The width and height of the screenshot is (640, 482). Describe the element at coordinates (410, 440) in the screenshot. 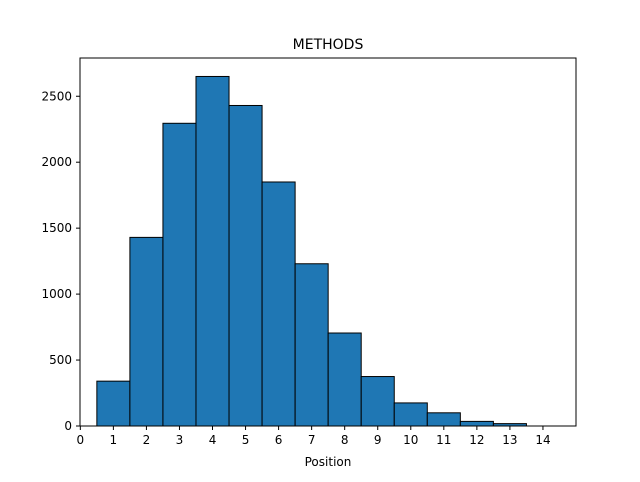

I see `x-tick-label: 10` at that location.